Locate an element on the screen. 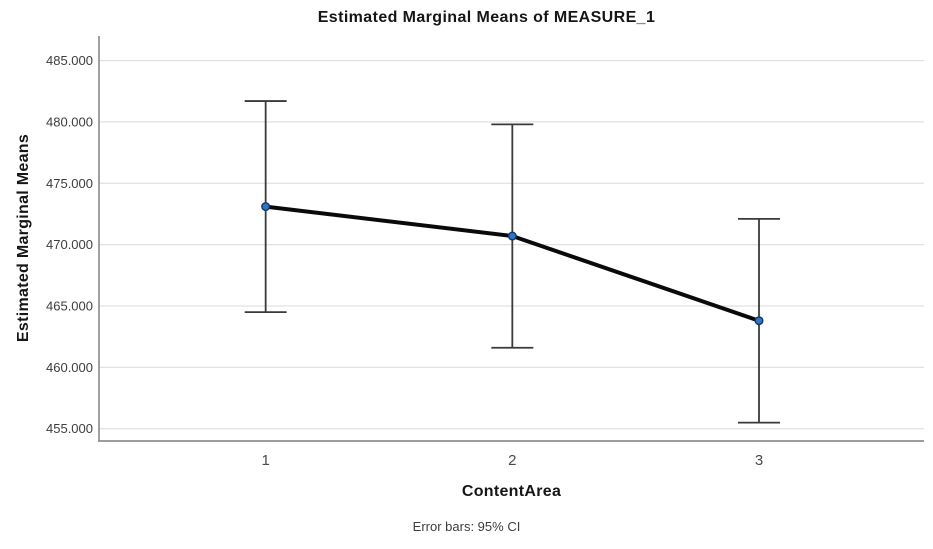 Image resolution: width=933 pixels, height=549 pixels. x-tick-label: 3 is located at coordinates (759, 460).